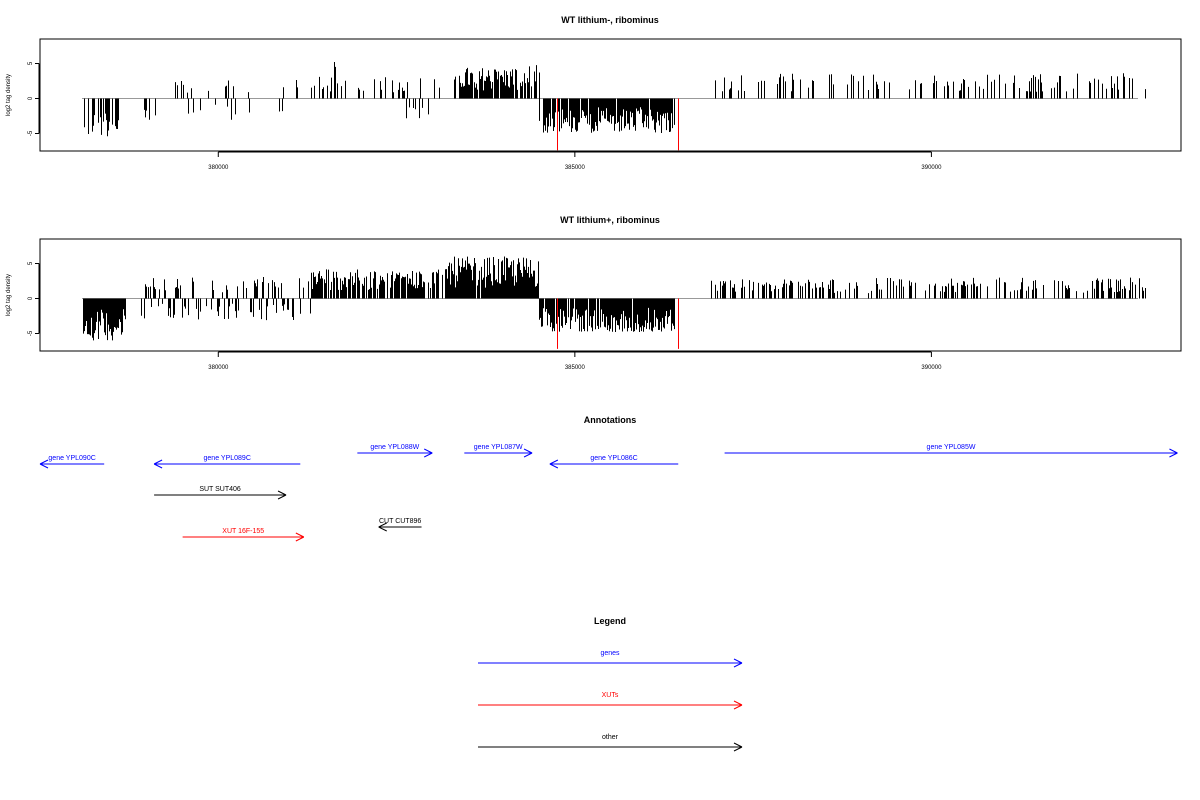 The image size is (1200, 800). I want to click on annotation-arrow: XUT 16F-155, so click(243, 535).